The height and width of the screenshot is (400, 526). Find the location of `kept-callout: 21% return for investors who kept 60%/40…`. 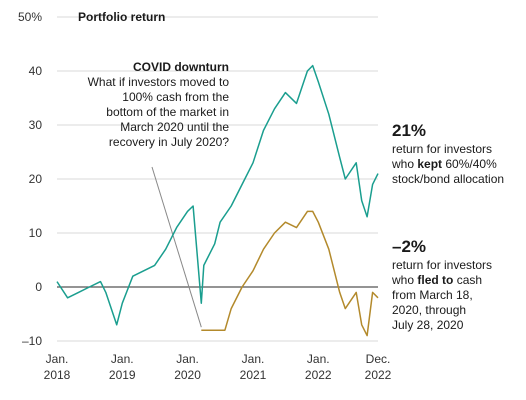

kept-callout: 21% return for investors who kept 60%/40… is located at coordinates (448, 153).